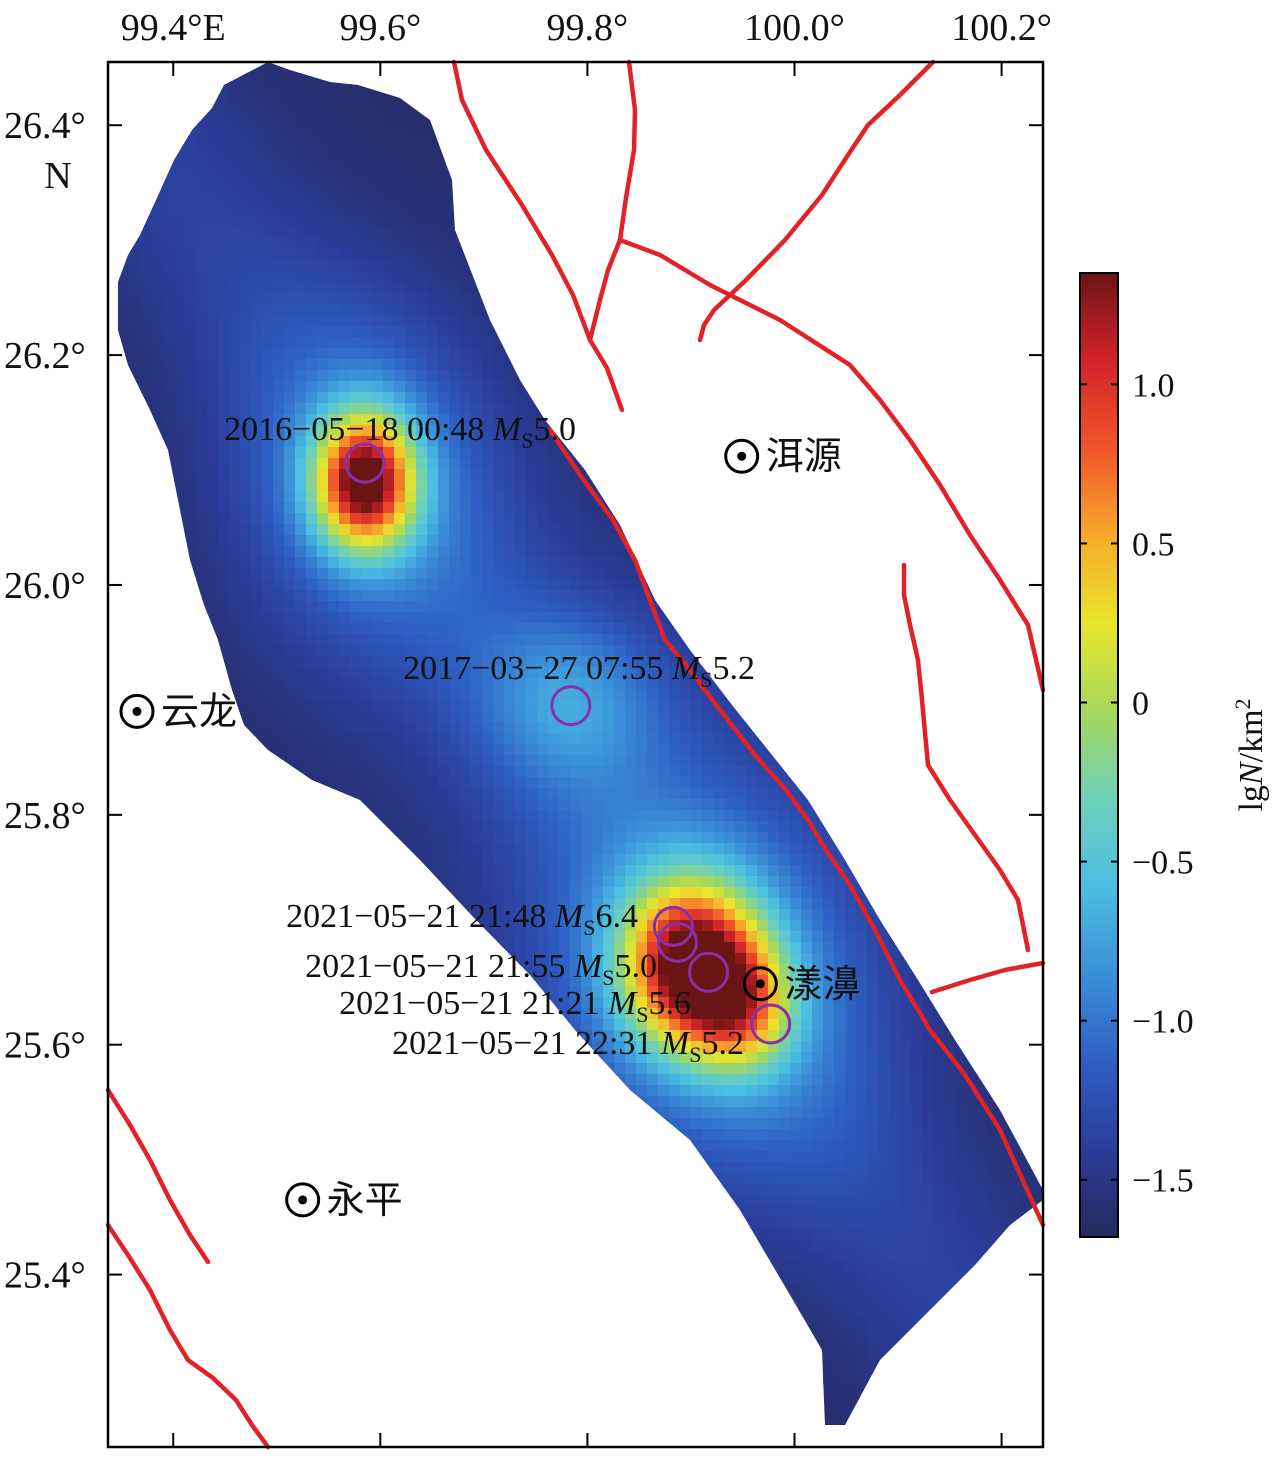 This screenshot has width=1280, height=1480. Describe the element at coordinates (794, 28) in the screenshot. I see `lon-tick-label: 100.0°` at that location.